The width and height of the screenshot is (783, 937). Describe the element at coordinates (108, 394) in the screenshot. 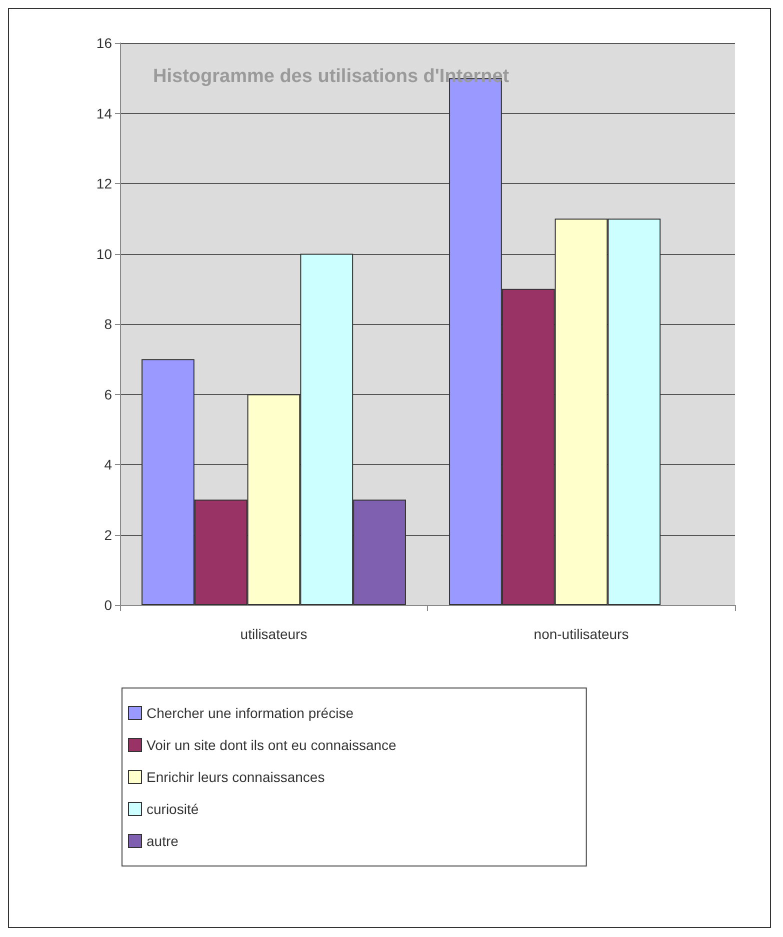

I see `y-tick-label: 6` at that location.